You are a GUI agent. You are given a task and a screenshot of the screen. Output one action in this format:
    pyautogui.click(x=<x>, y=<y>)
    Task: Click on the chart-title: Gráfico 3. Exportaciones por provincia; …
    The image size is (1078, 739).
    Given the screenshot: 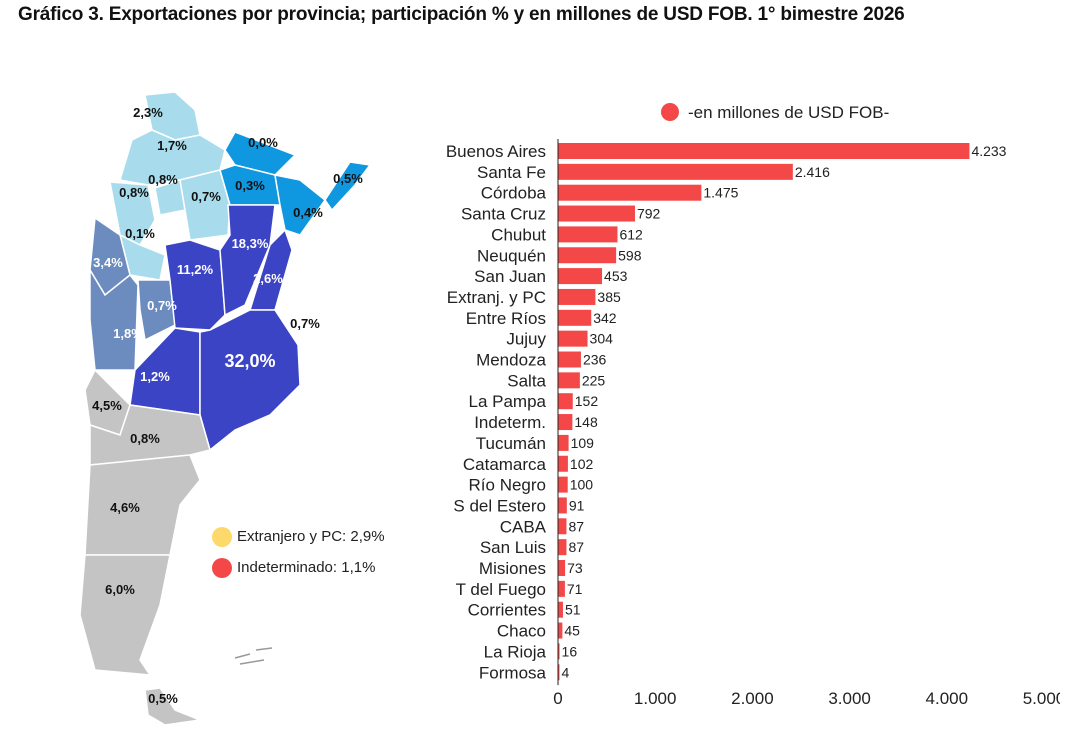 What is the action you would take?
    pyautogui.click(x=461, y=14)
    